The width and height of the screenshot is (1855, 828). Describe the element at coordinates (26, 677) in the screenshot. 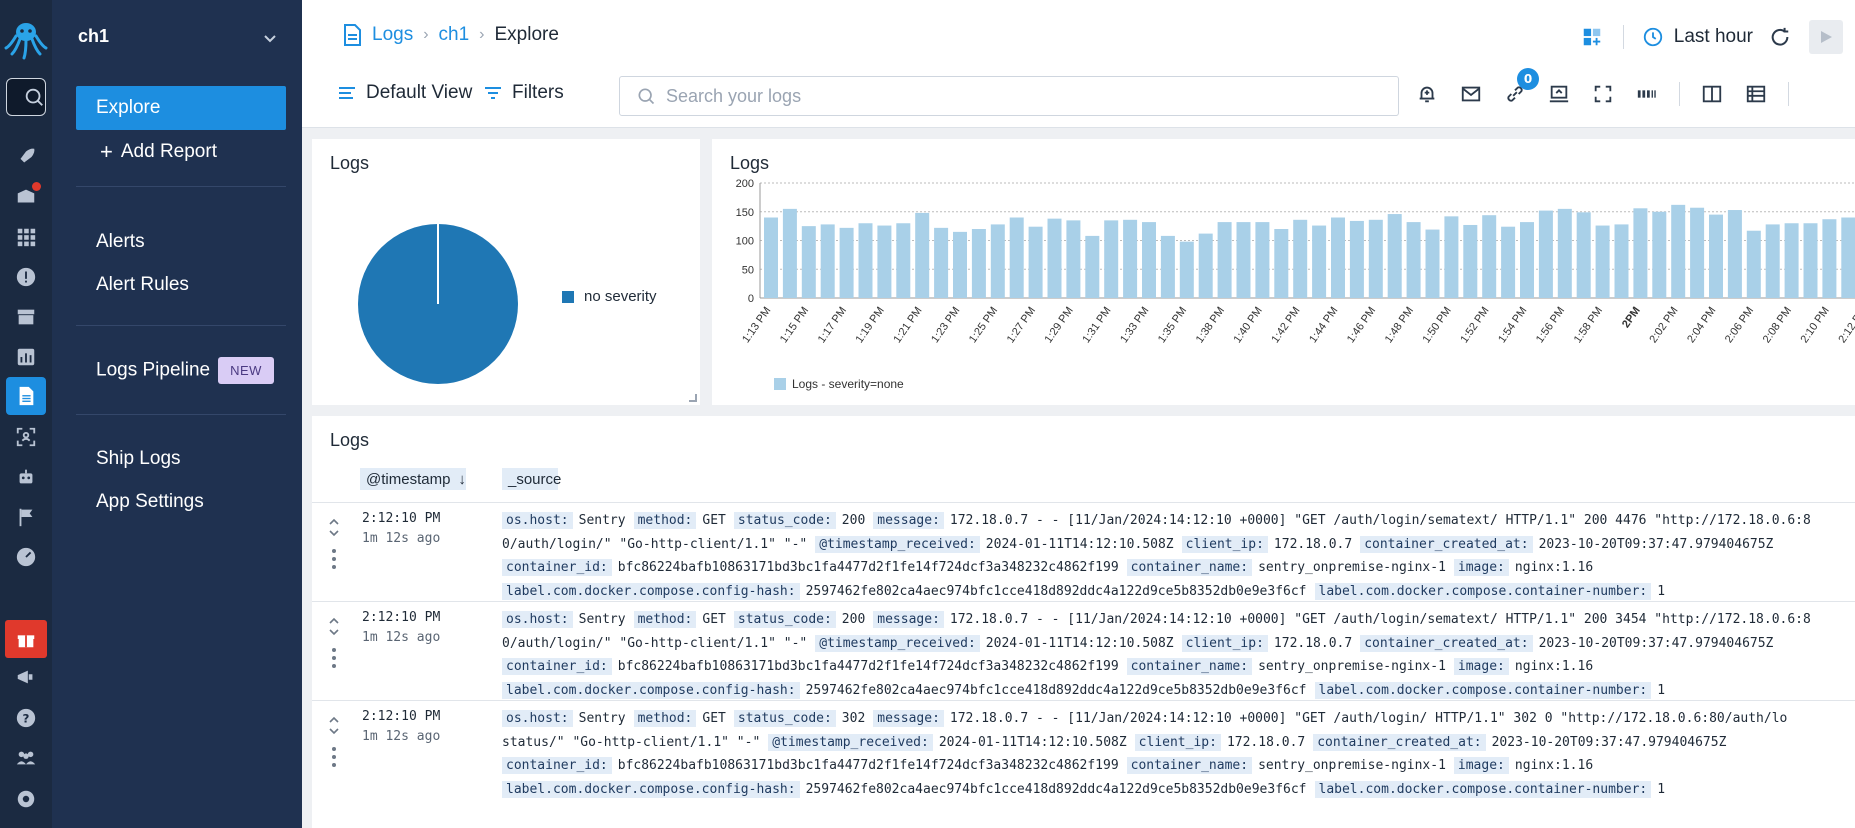

I see `megaphone-icon` at that location.